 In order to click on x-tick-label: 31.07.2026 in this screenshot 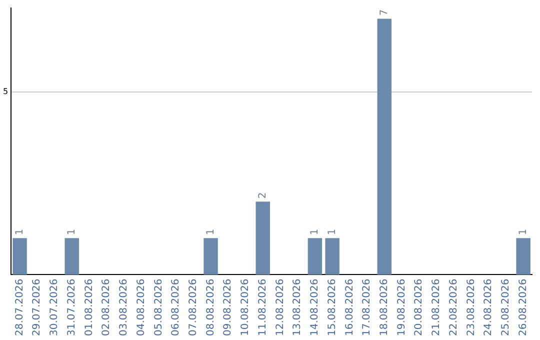, I will do `click(72, 307)`.